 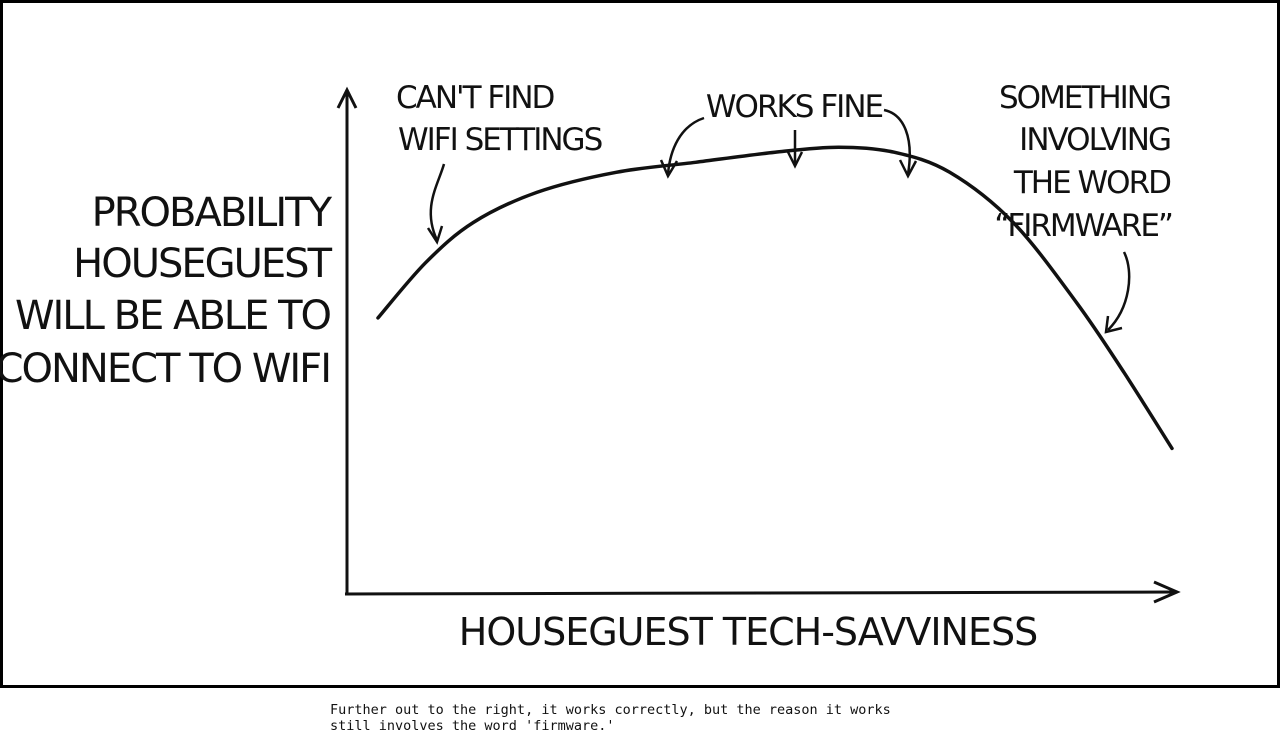 I want to click on annotation-arrow, so click(x=437, y=202).